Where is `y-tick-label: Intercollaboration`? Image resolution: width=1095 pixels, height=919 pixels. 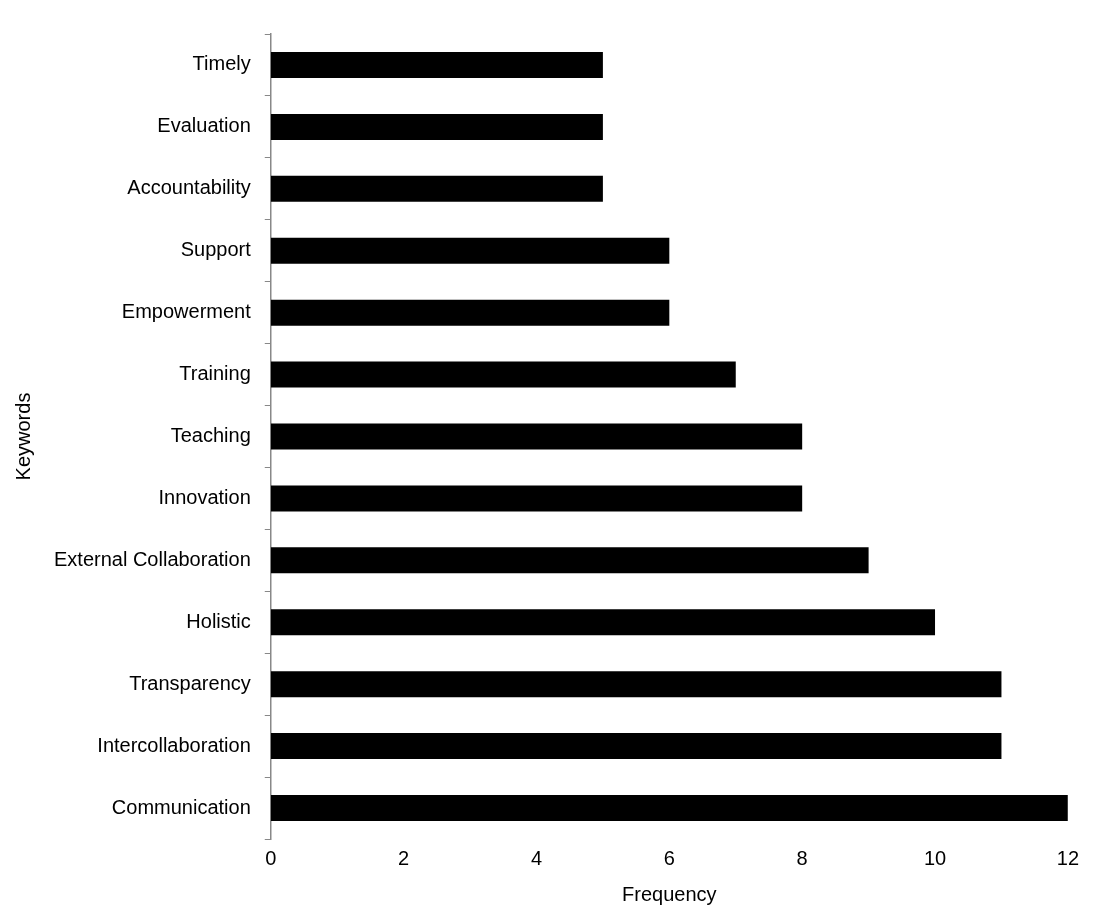
y-tick-label: Intercollaboration is located at coordinates (174, 744).